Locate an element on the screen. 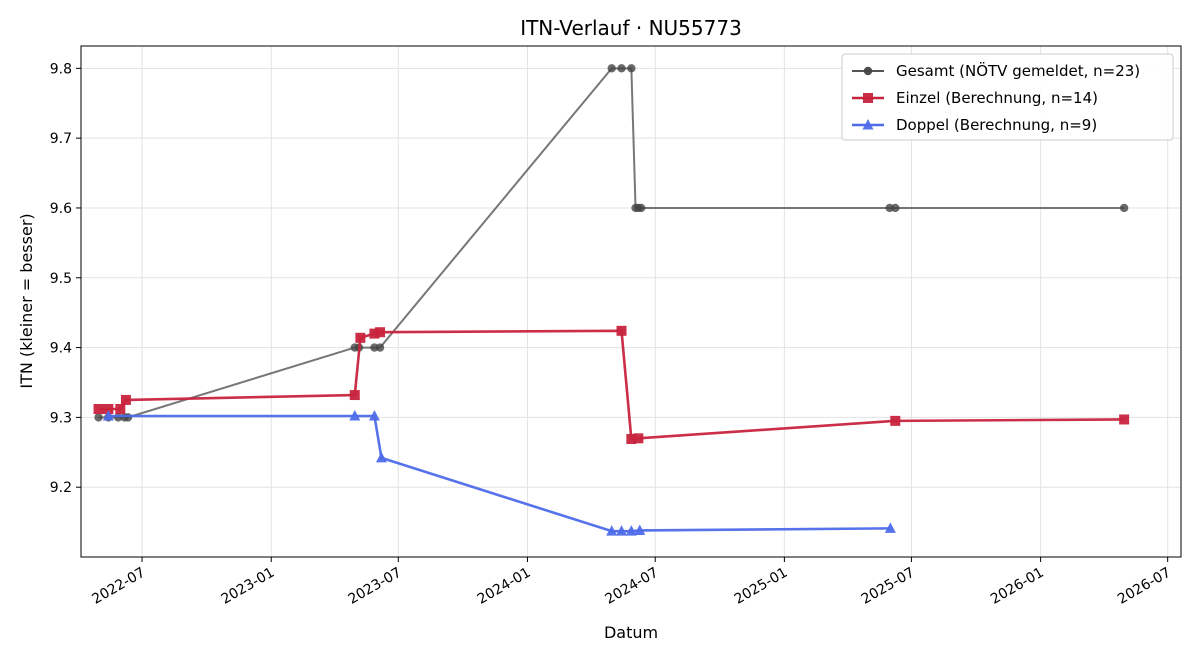 This screenshot has width=1200, height=660. series-line-einzel is located at coordinates (611, 385).